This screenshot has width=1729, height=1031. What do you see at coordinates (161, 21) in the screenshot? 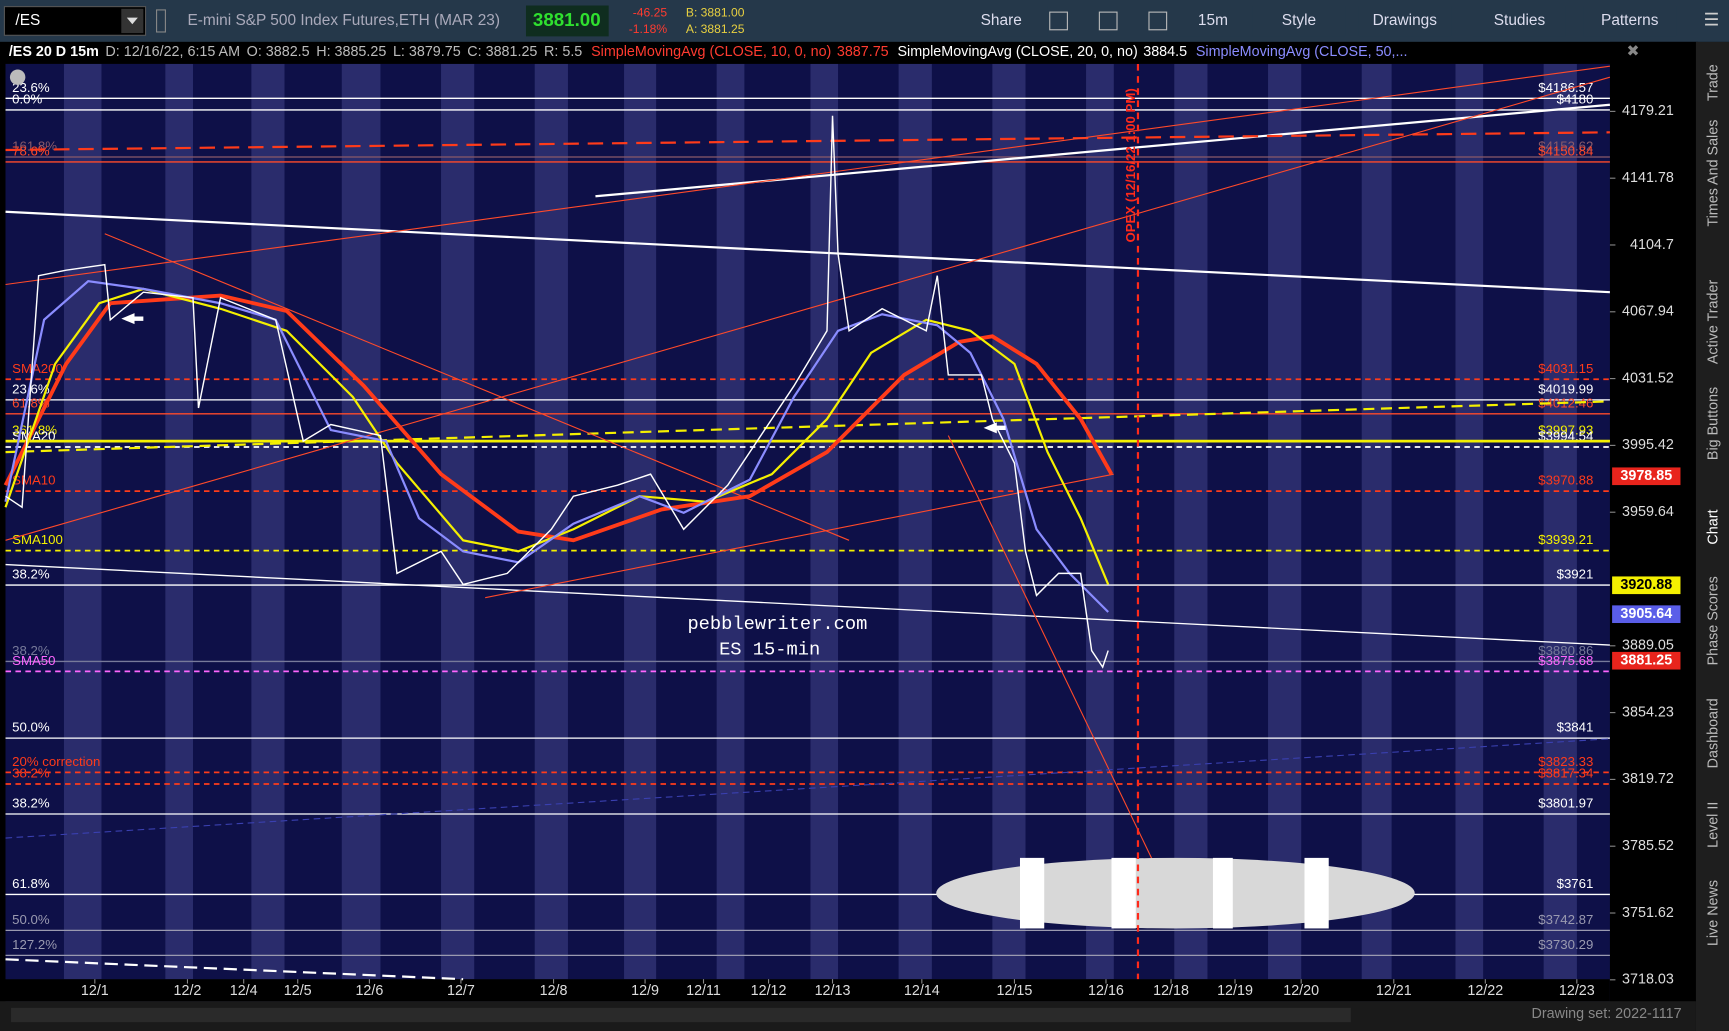
I see `link-icon` at bounding box center [161, 21].